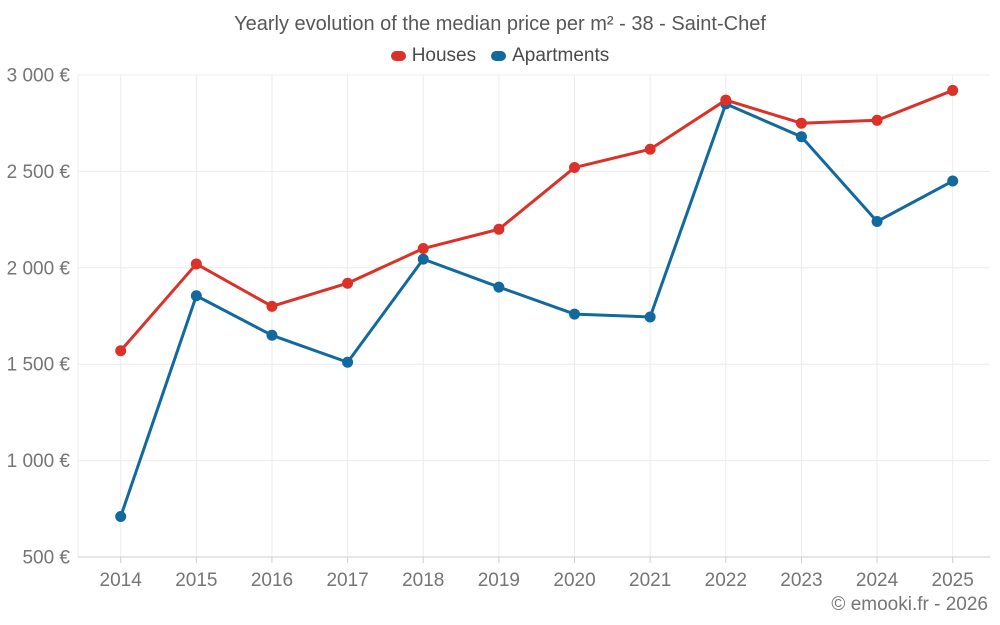 Image resolution: width=1000 pixels, height=625 pixels. What do you see at coordinates (39, 76) in the screenshot?
I see `y-axis-label-3000: 3 000 €` at bounding box center [39, 76].